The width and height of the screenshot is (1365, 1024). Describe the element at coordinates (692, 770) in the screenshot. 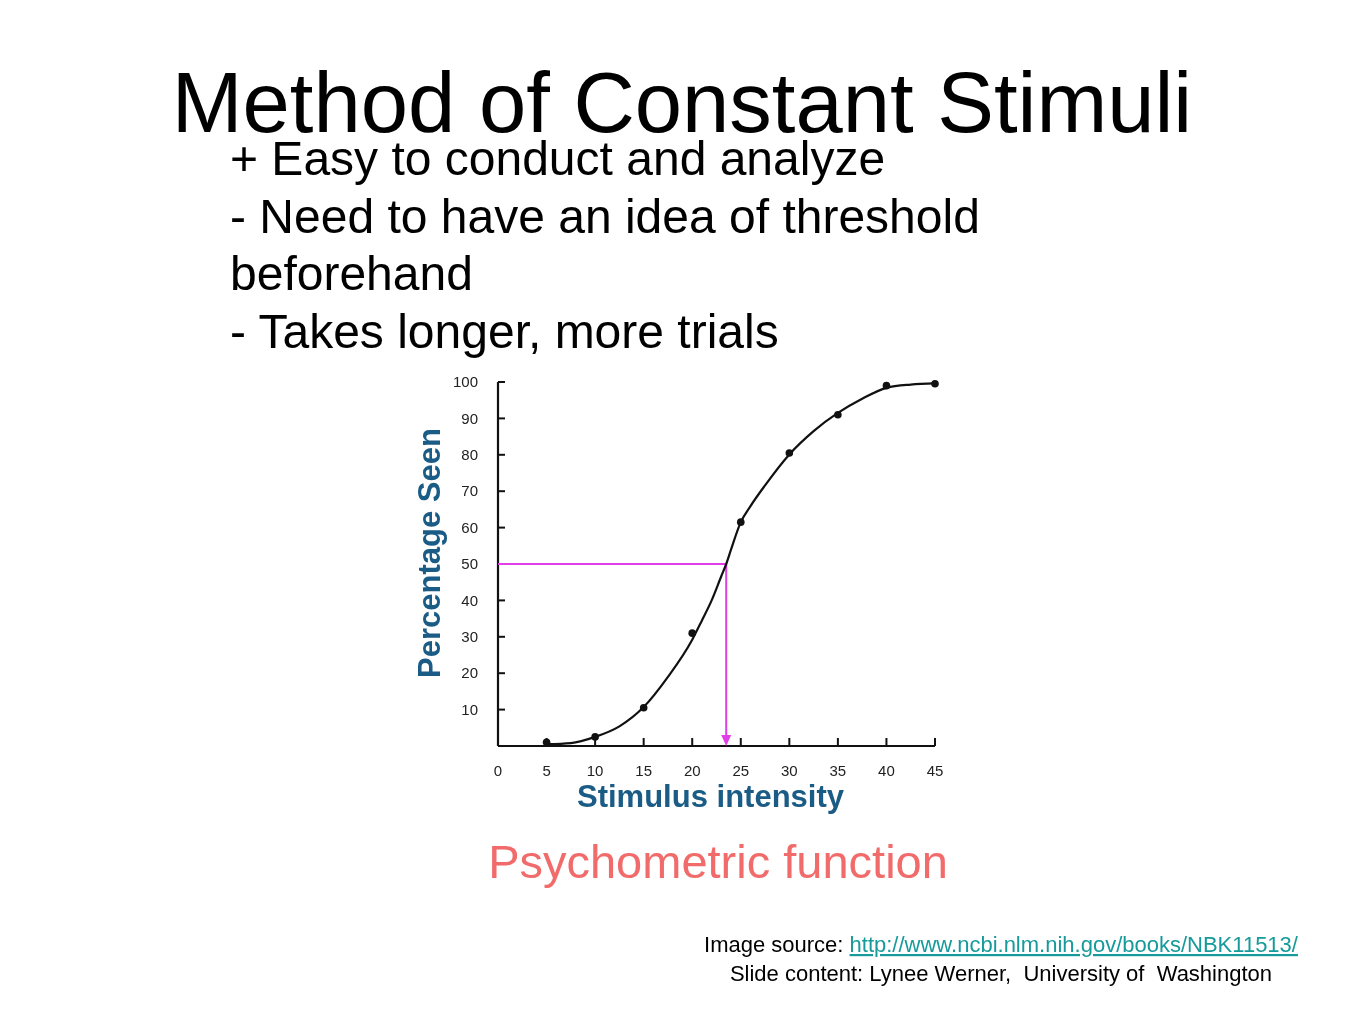

I see `x-tick-label: 20` at that location.